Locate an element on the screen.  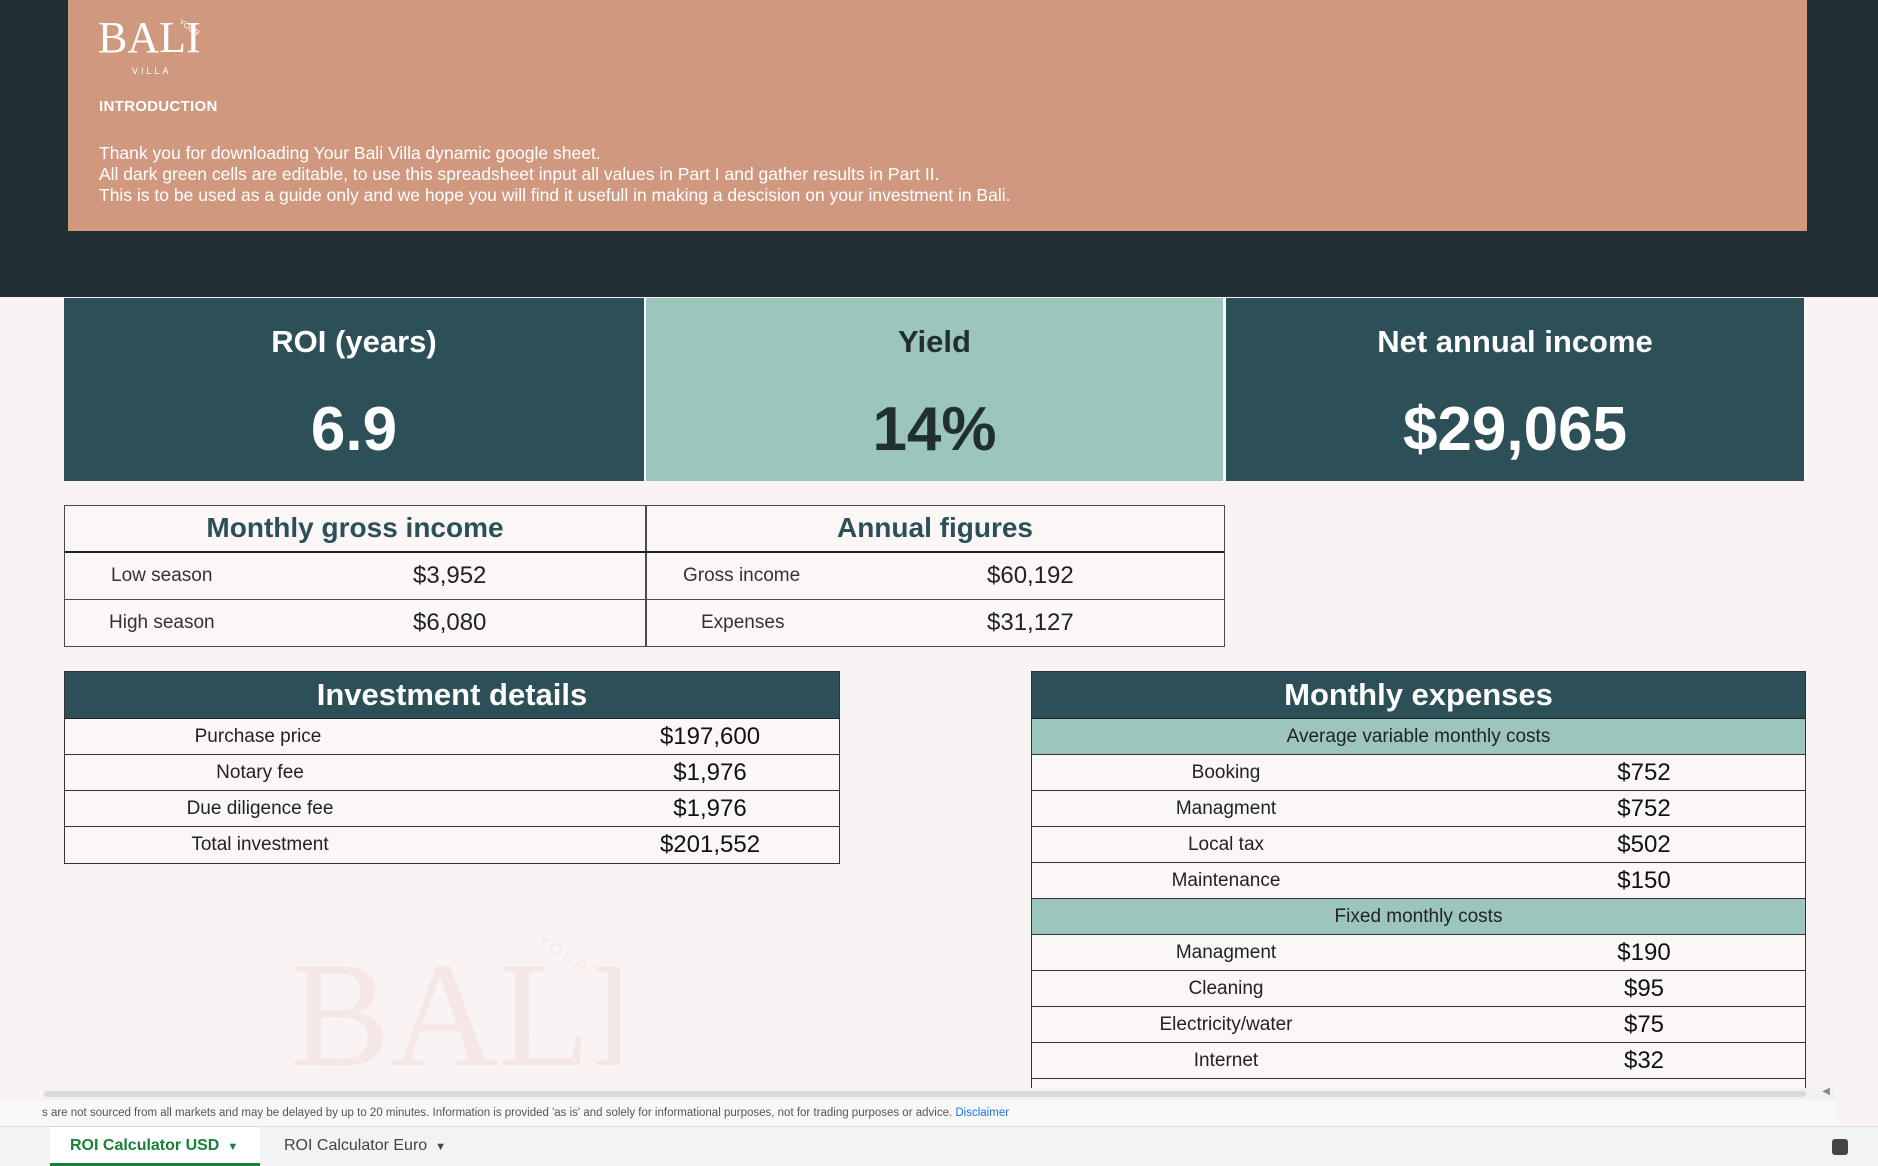
intro-heading: INTRODUCTION is located at coordinates (158, 106).